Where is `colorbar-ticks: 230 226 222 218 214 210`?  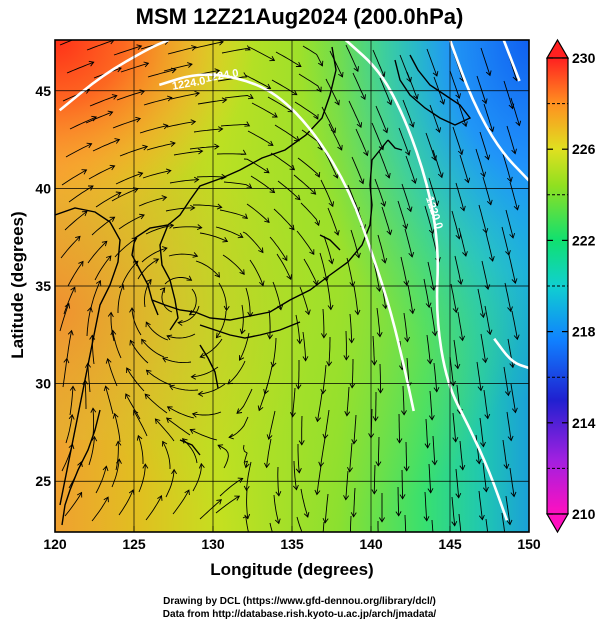
colorbar-ticks: 230 226 222 218 214 210 is located at coordinates (571, 286).